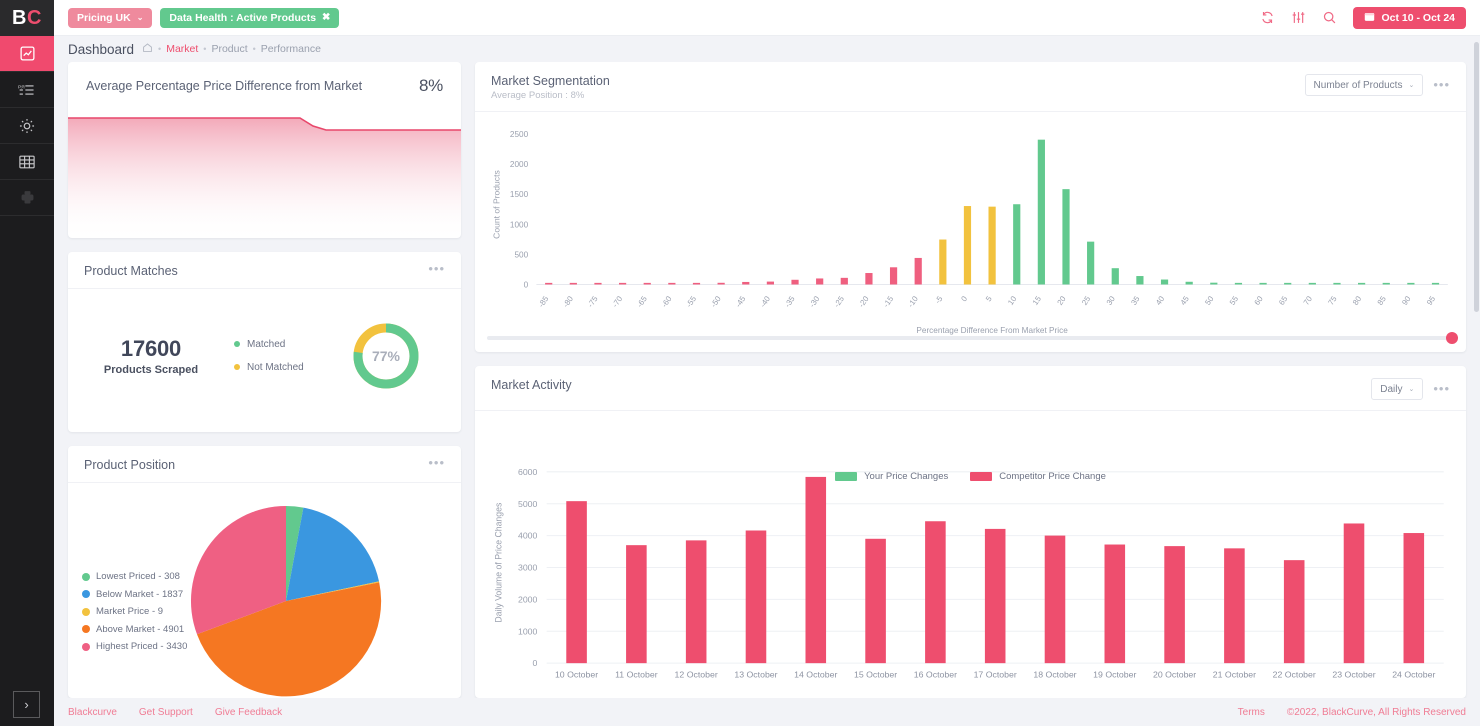 The height and width of the screenshot is (726, 1480). What do you see at coordinates (716, 301) in the screenshot?
I see `svg-text: -50` at bounding box center [716, 301].